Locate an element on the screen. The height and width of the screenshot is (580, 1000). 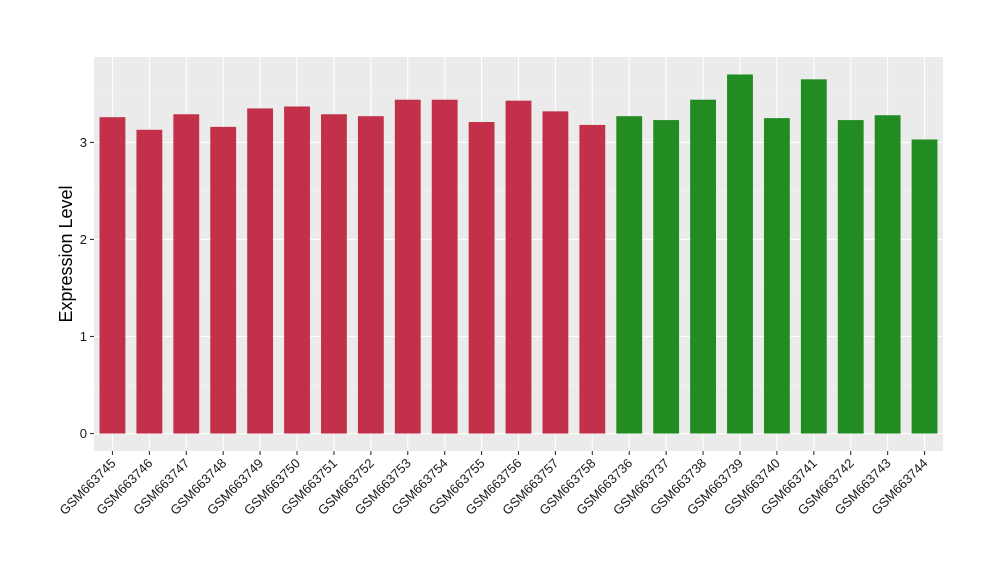
bar-GSM663748 is located at coordinates (223, 280).